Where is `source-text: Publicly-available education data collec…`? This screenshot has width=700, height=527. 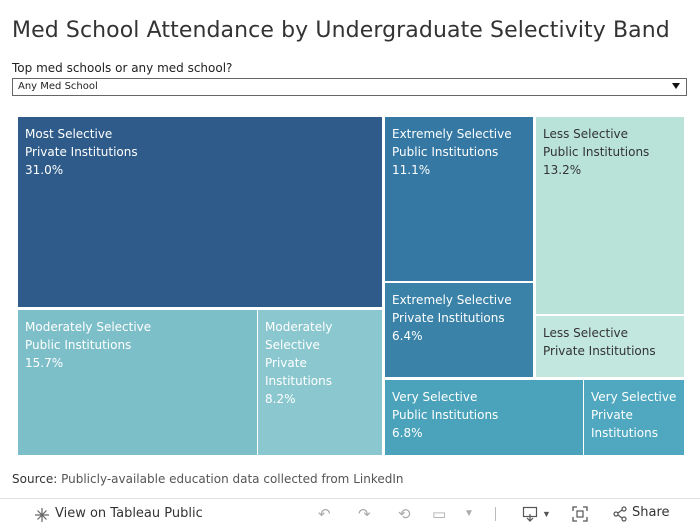
source-text: Publicly-available education data collec… is located at coordinates (232, 479).